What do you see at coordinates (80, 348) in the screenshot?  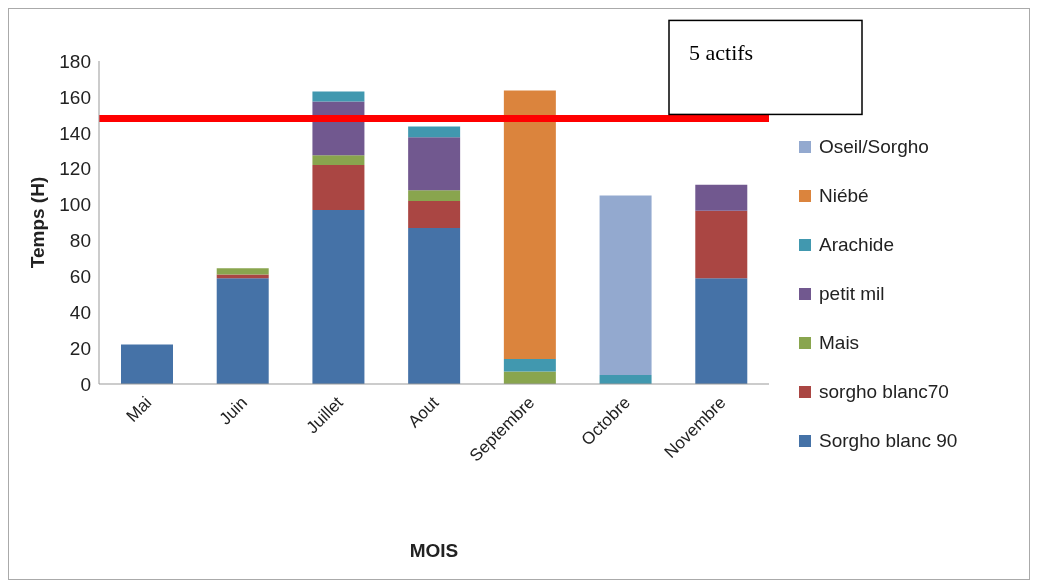 I see `y-tick-label: 20` at bounding box center [80, 348].